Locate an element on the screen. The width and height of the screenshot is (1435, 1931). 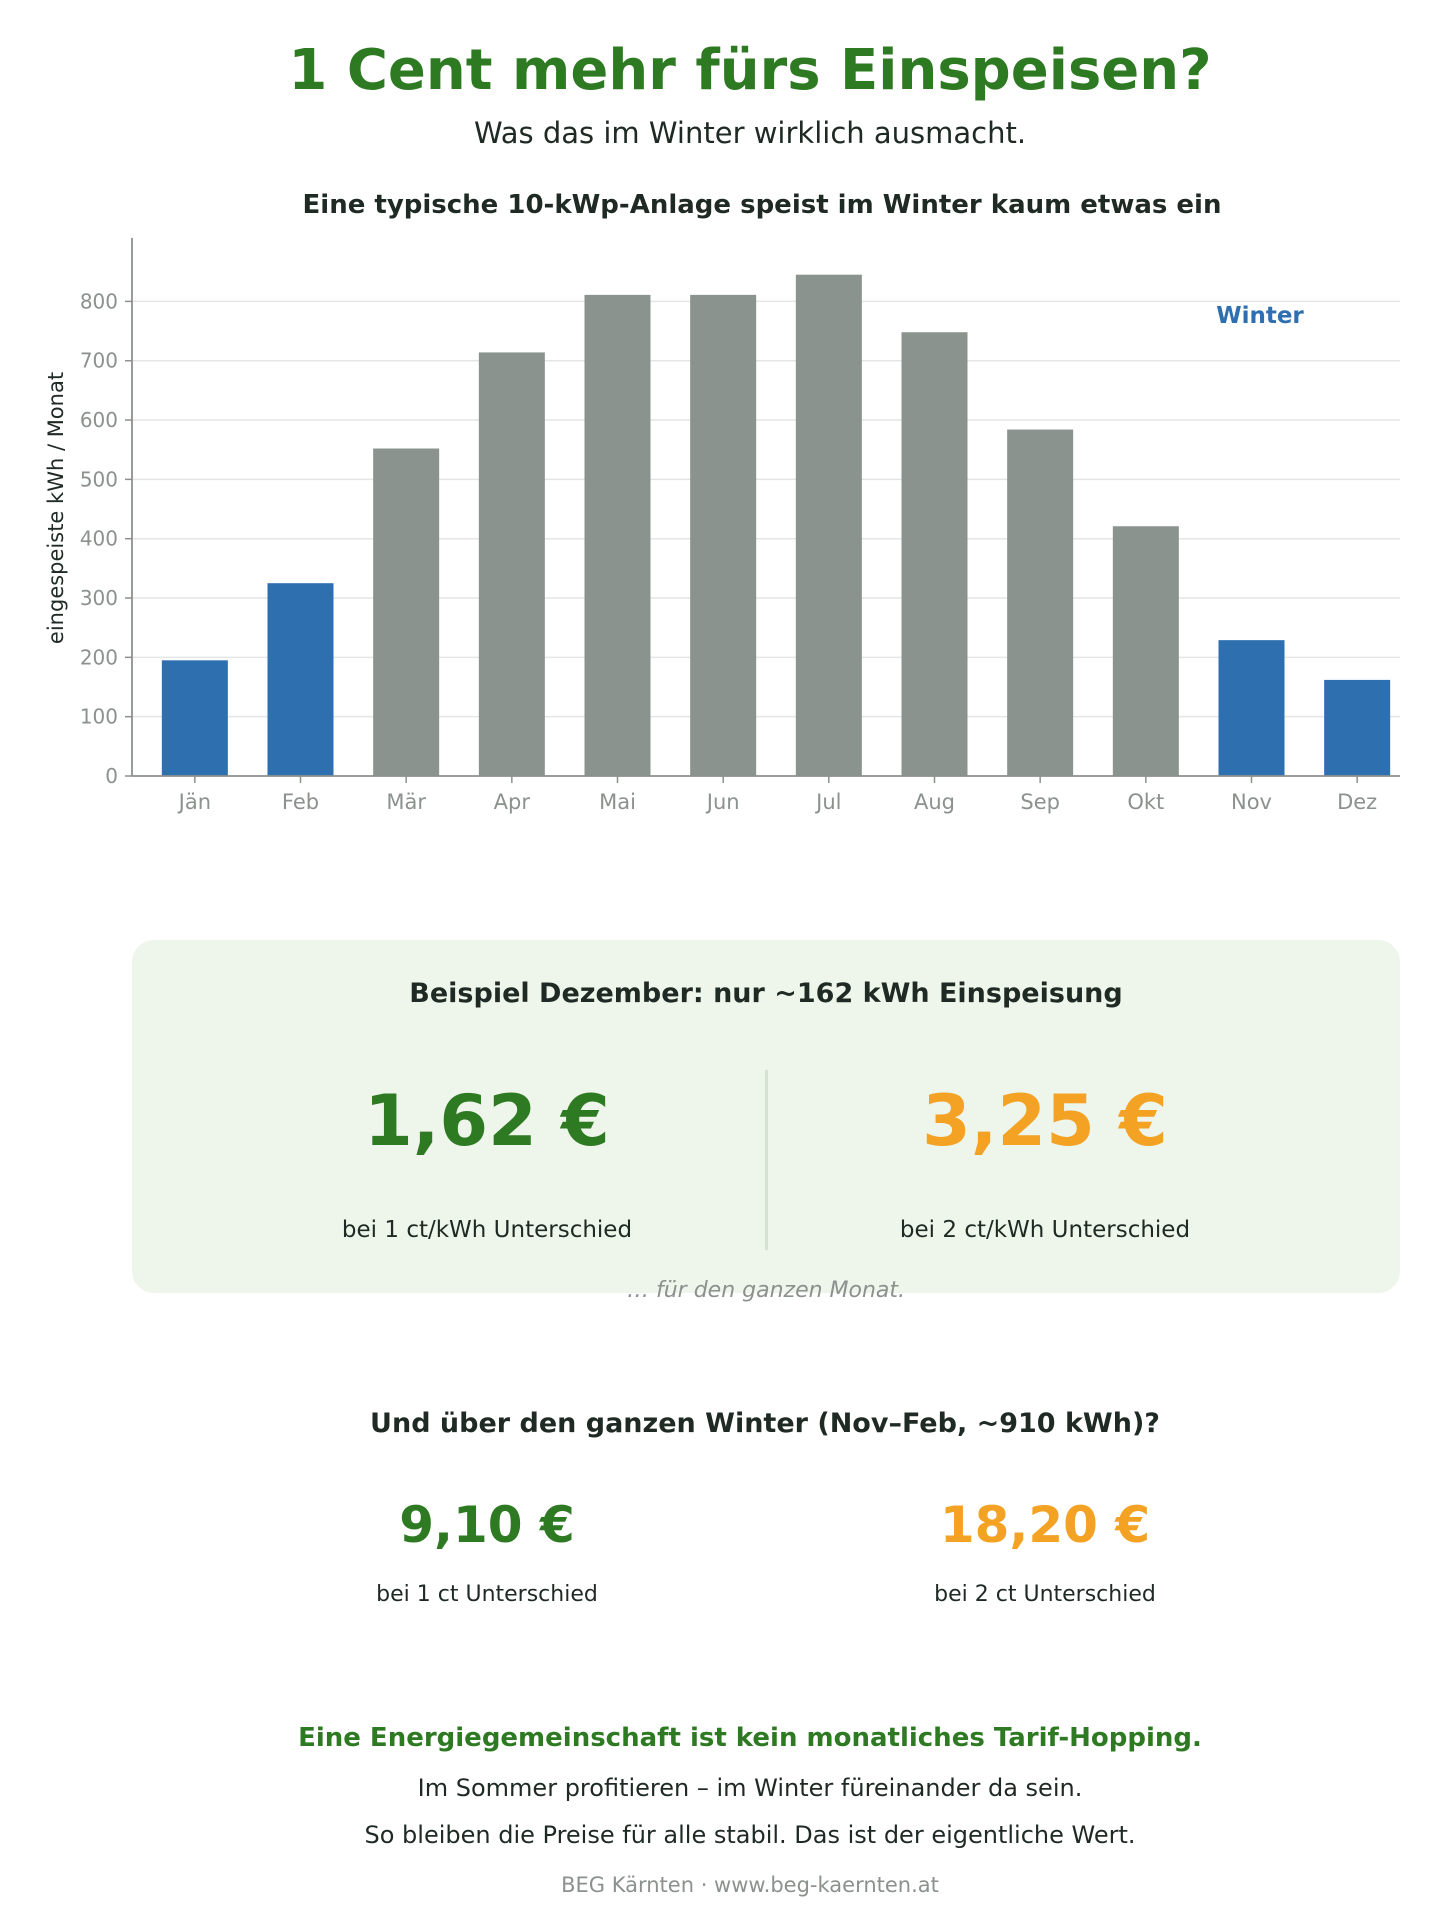
y-tick-label: 700 is located at coordinates (99, 361).